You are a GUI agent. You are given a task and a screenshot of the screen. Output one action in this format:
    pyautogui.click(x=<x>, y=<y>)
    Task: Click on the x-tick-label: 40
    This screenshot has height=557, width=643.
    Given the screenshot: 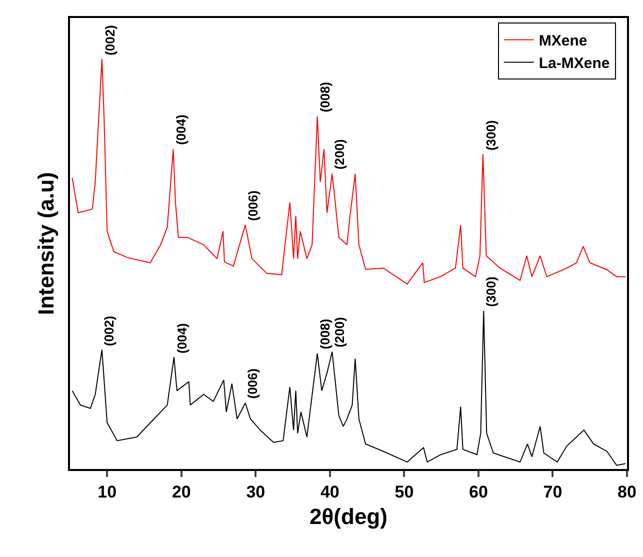 What is the action you would take?
    pyautogui.click(x=330, y=492)
    